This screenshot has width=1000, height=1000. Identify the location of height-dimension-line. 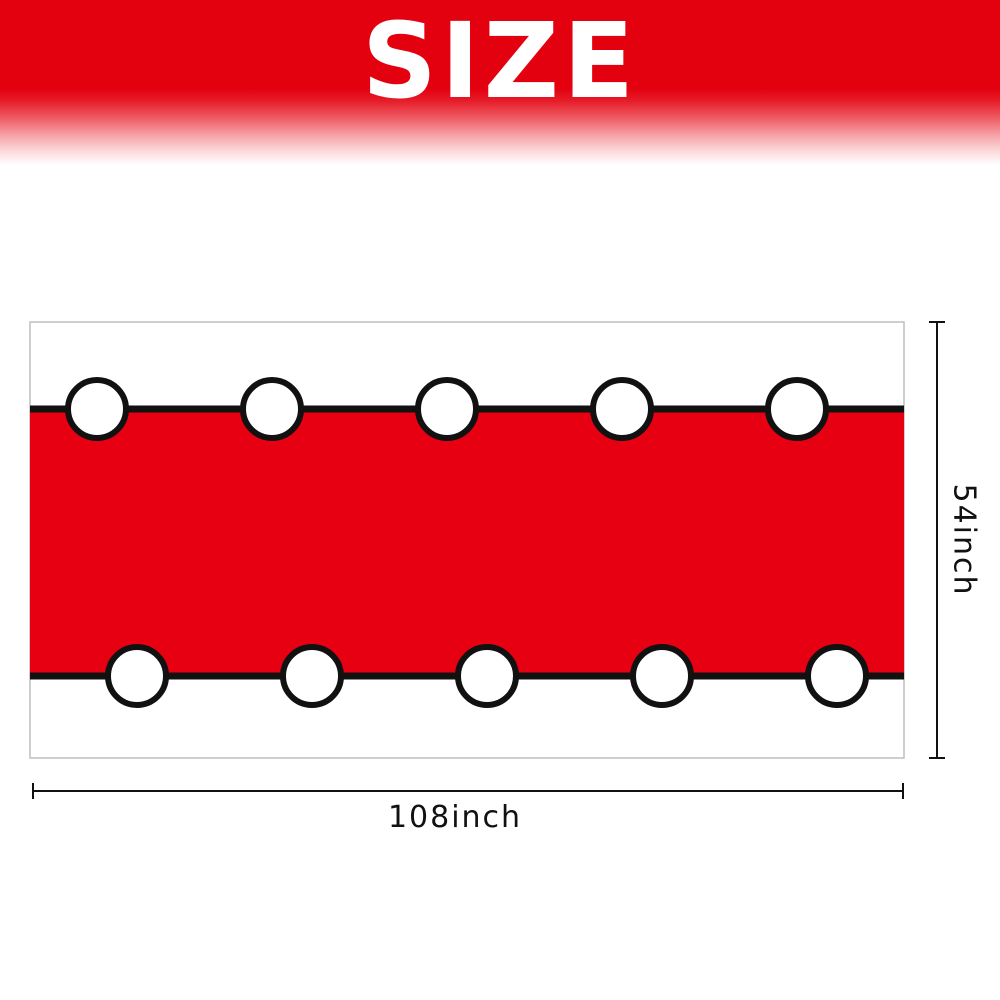
(937, 540).